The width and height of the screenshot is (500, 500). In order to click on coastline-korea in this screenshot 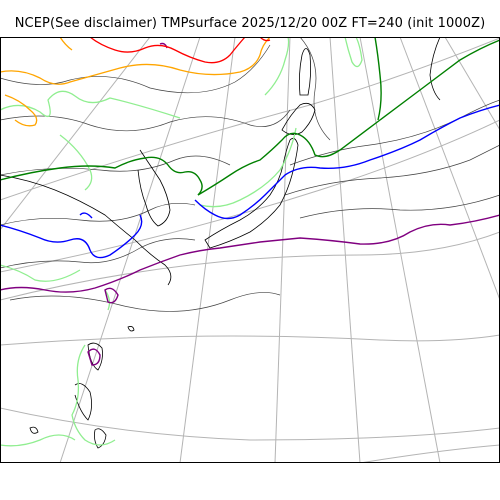, I will do `click(154, 188)`.